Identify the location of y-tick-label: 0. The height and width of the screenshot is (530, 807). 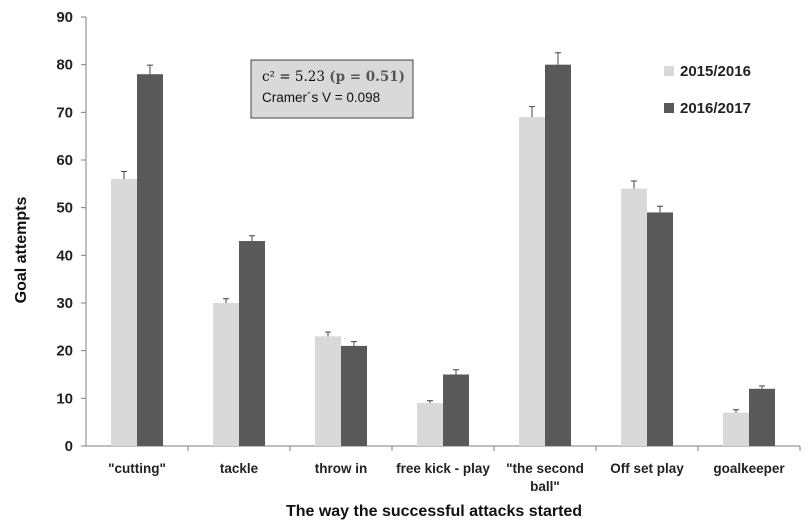
(69, 446).